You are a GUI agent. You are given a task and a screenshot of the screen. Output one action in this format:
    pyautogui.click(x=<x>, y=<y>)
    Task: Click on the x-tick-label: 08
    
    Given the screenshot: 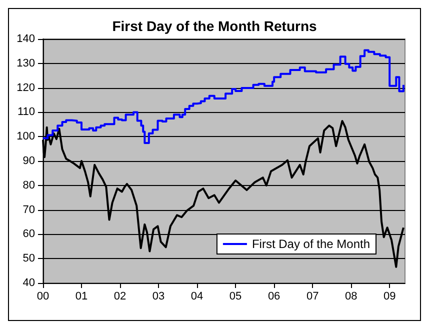 What is the action you would take?
    pyautogui.click(x=351, y=296)
    